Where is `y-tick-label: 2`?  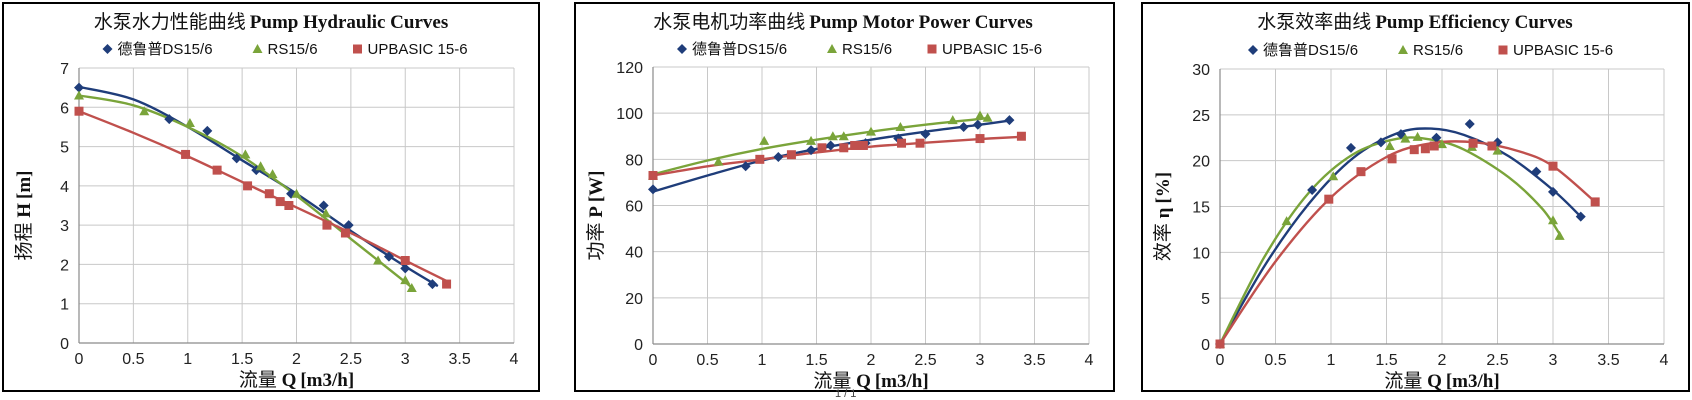
y-tick-label: 2 is located at coordinates (64, 265).